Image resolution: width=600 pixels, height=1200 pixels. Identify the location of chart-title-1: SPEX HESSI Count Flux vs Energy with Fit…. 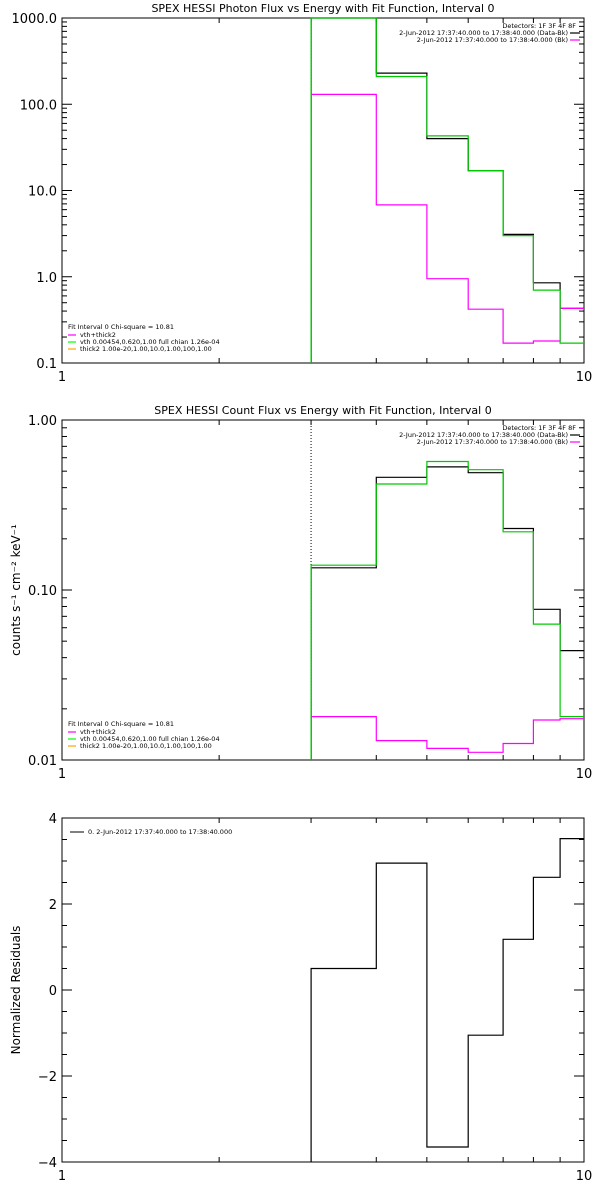
(322, 410).